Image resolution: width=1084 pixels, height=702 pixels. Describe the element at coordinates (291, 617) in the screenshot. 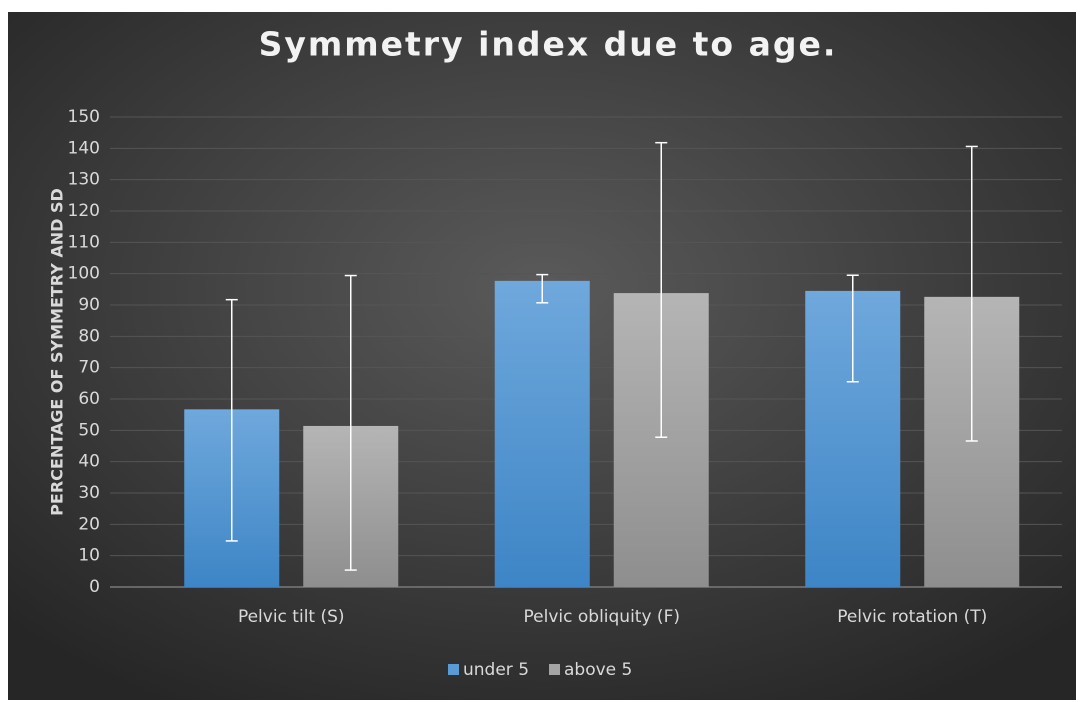

I see `x-tick-label: Pelvic tilt (S)` at that location.